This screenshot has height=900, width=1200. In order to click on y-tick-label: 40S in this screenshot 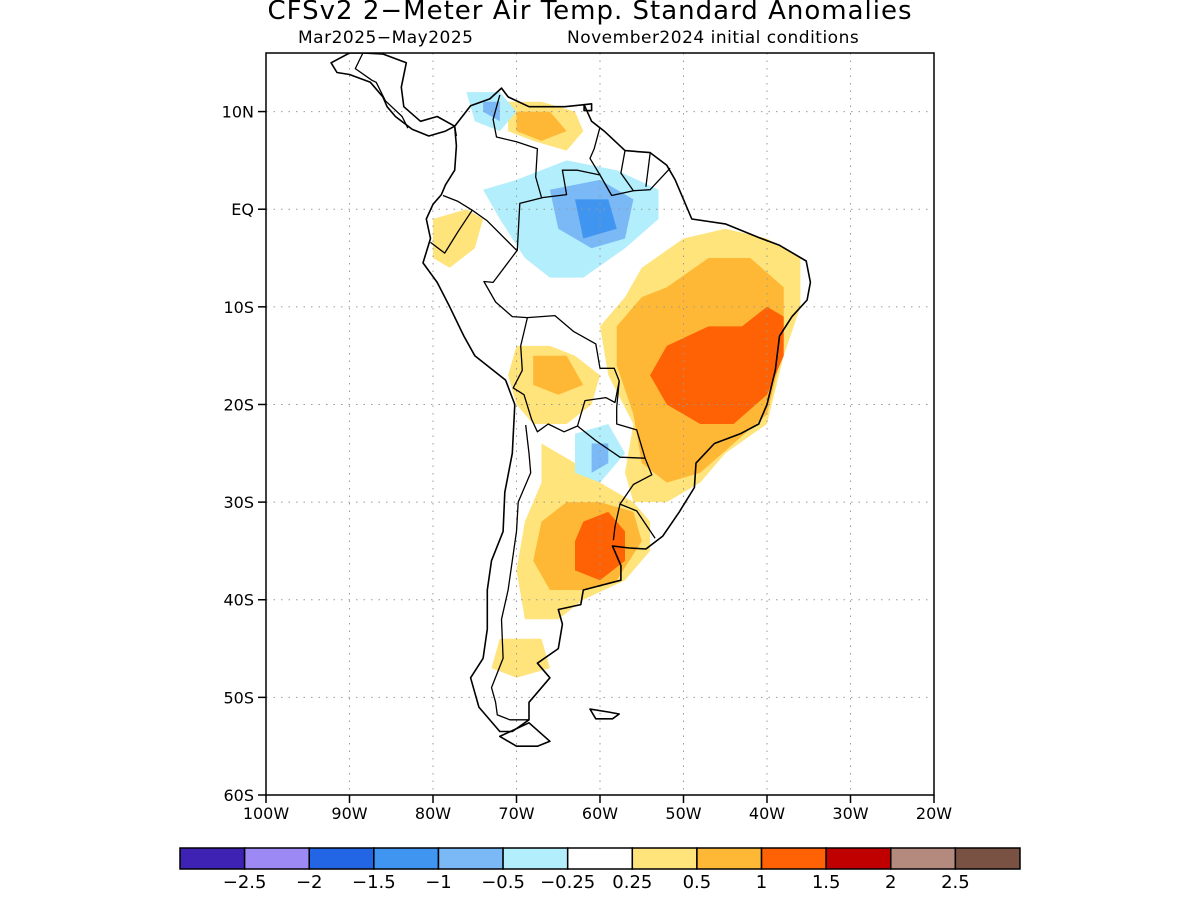, I will do `click(238, 600)`.